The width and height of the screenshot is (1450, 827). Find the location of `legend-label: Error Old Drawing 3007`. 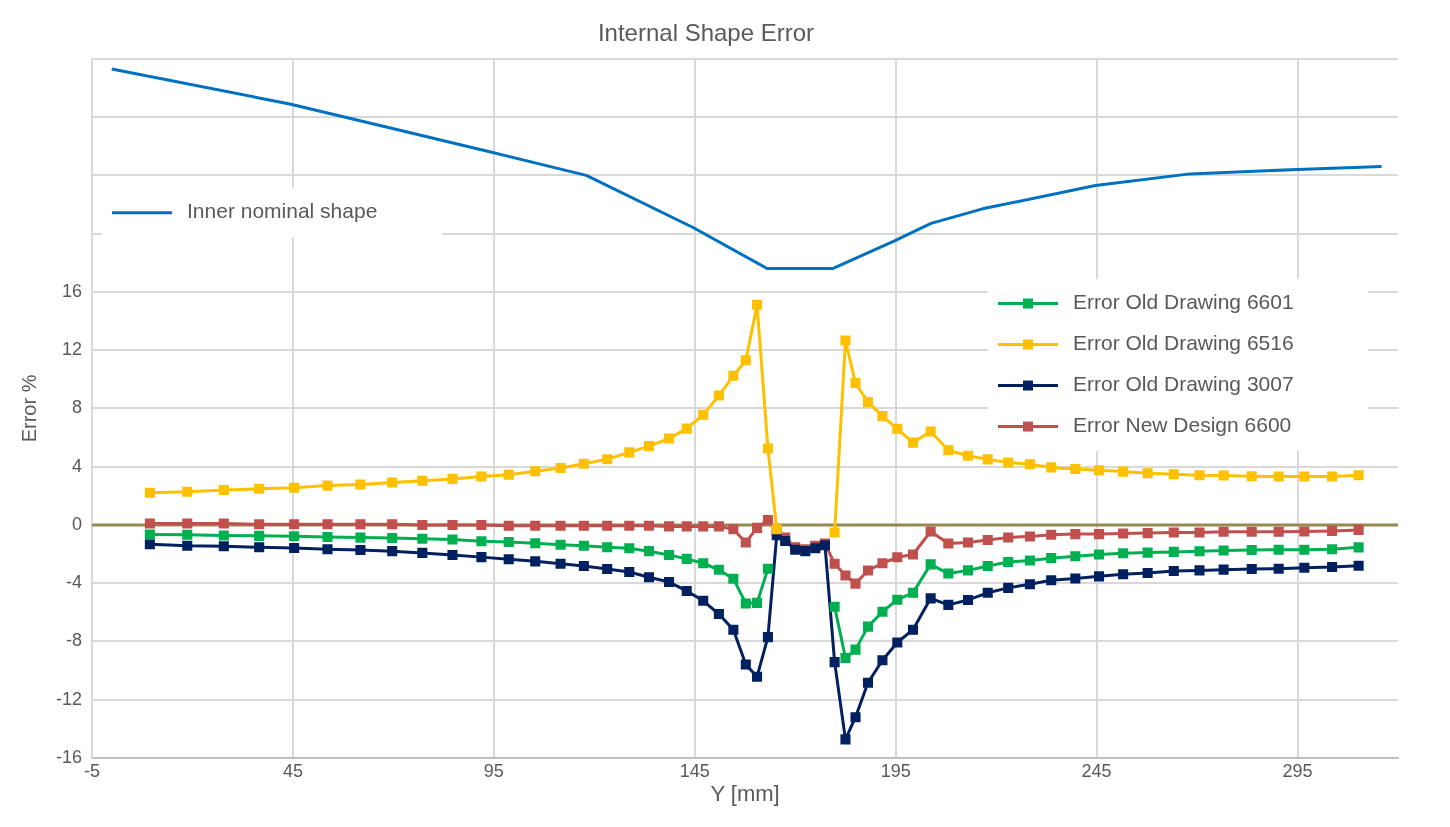

legend-label: Error Old Drawing 3007 is located at coordinates (1183, 384).